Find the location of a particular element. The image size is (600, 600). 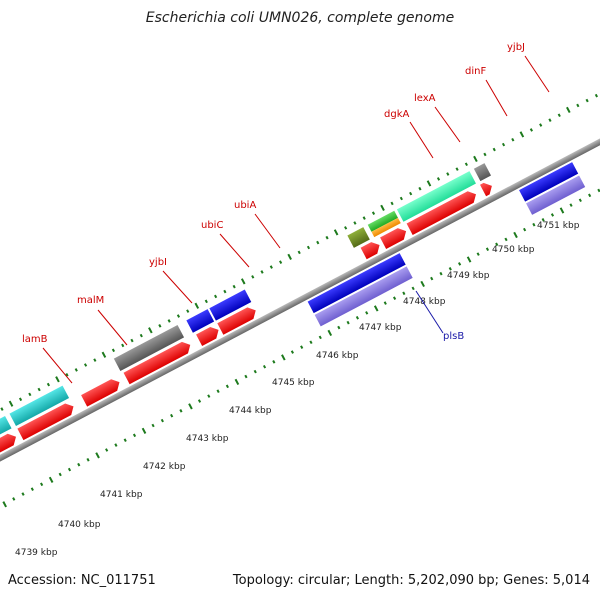

gene-lexA-orf is located at coordinates (386, 227).